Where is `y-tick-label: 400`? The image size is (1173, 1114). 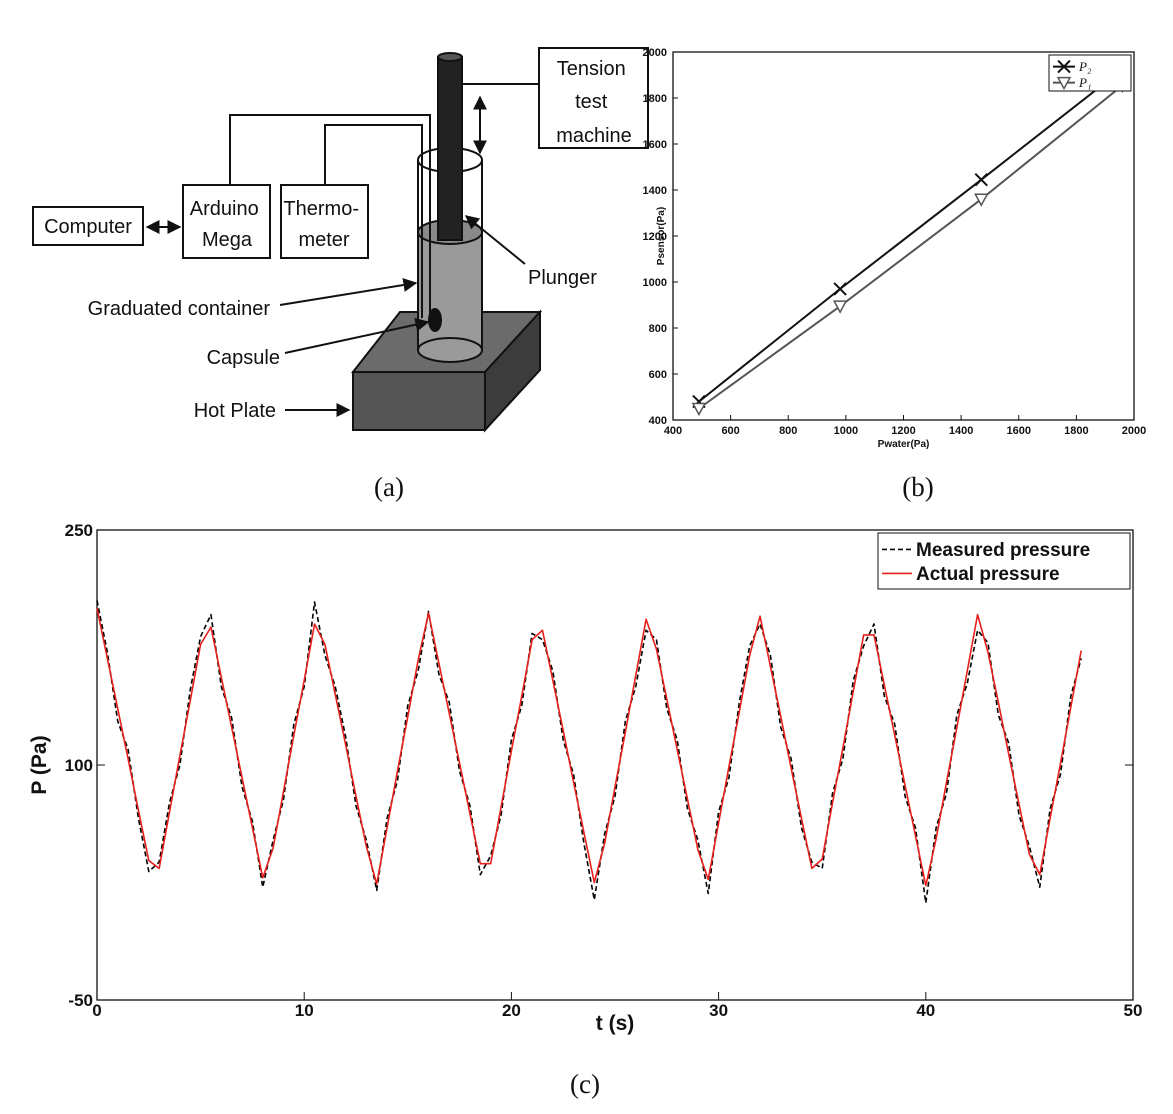 y-tick-label: 400 is located at coordinates (658, 421).